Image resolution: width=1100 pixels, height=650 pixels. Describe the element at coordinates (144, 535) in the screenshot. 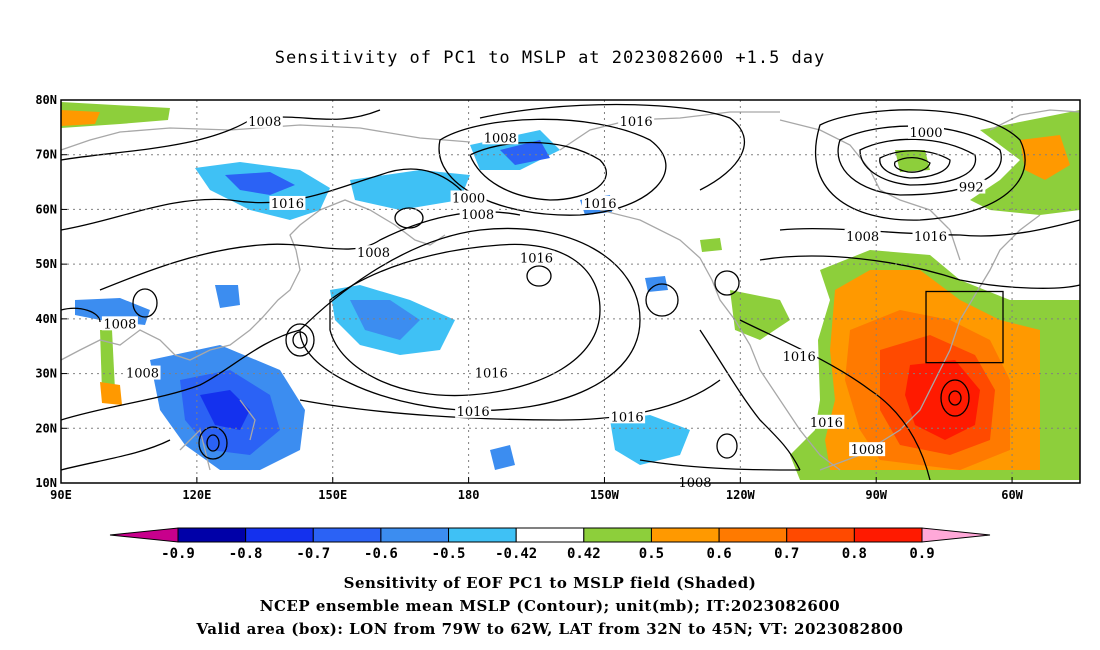

I see `colorbar-low-extend` at that location.